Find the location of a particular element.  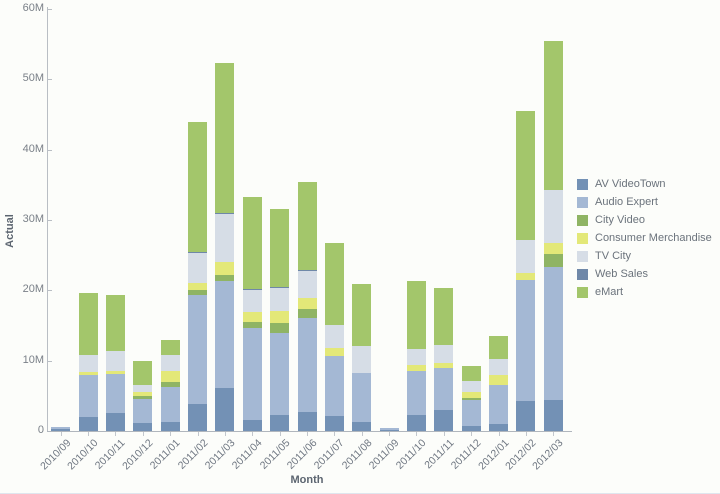

legend-item: City Video is located at coordinates (644, 220).